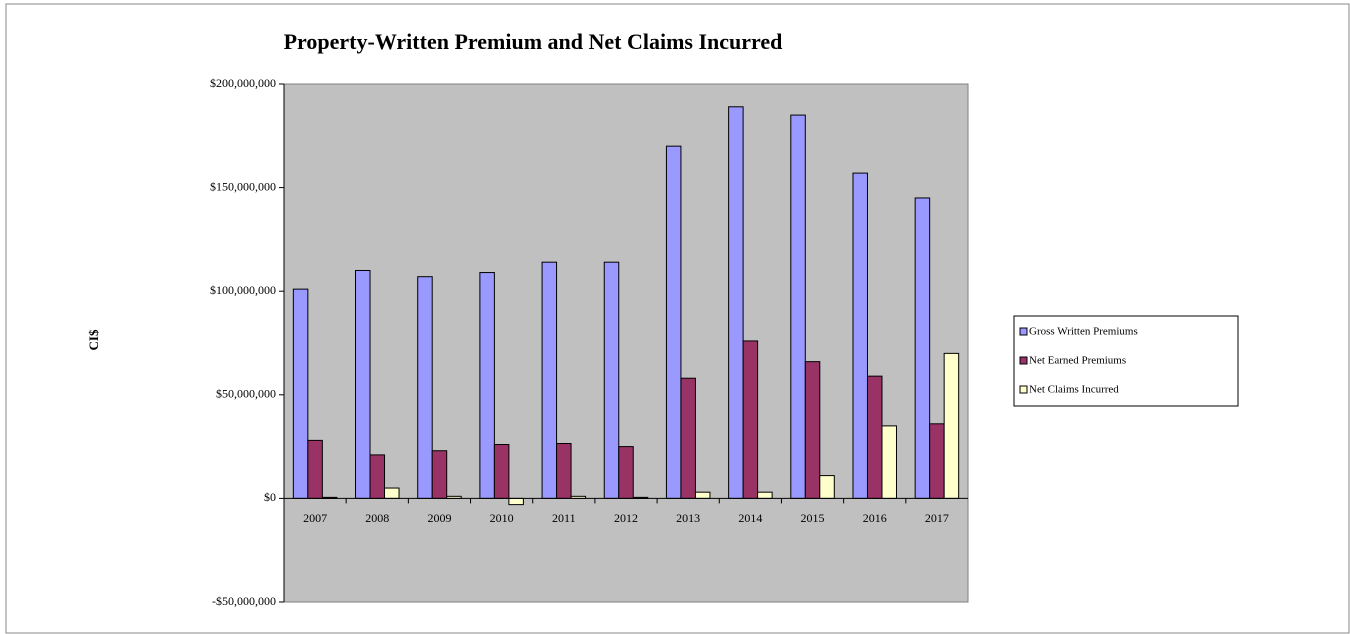  What do you see at coordinates (243, 290) in the screenshot?
I see `y-tick-label: $100,000,000` at bounding box center [243, 290].